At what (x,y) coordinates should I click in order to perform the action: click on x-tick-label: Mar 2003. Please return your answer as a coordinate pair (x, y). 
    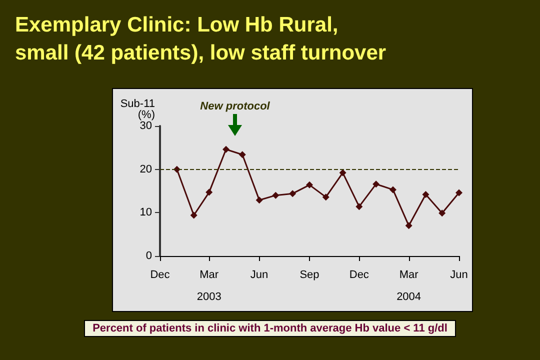
    Looking at the image, I should click on (209, 286).